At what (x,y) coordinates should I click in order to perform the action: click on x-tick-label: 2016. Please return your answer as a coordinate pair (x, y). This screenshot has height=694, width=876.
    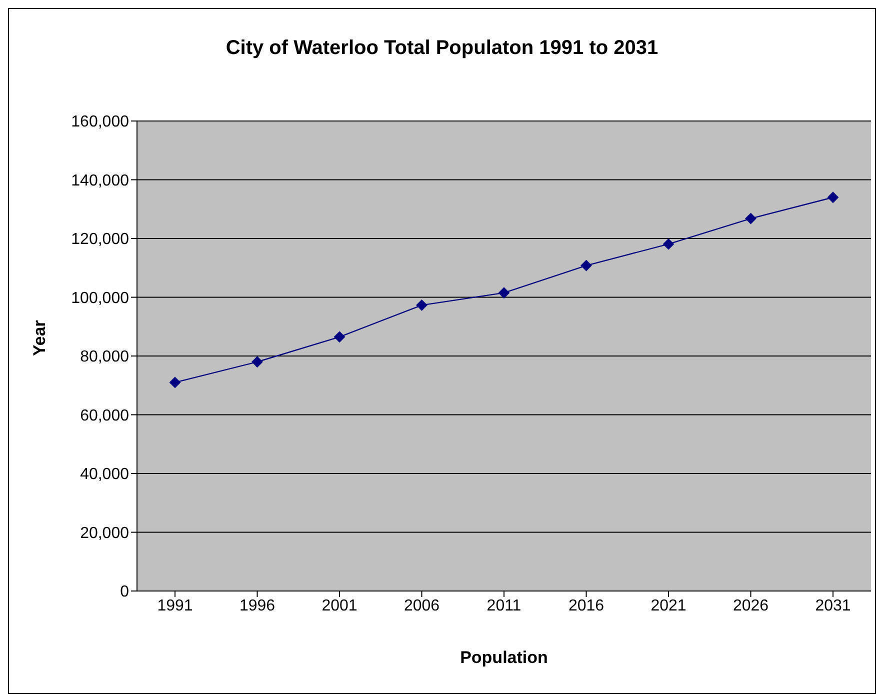
    Looking at the image, I should click on (586, 605).